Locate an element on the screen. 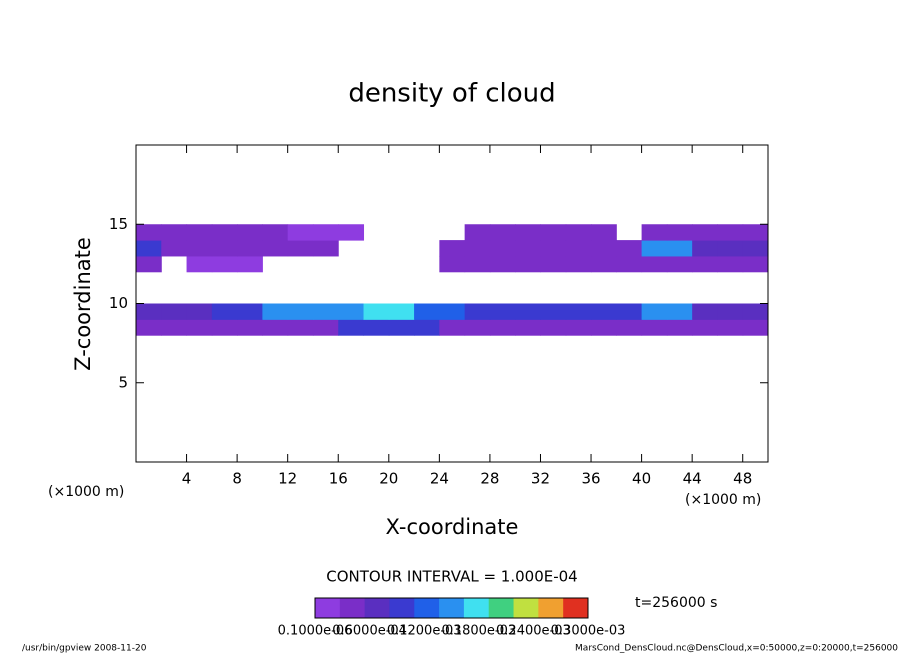  colorbar-label: 0.1800e-03 is located at coordinates (478, 631).